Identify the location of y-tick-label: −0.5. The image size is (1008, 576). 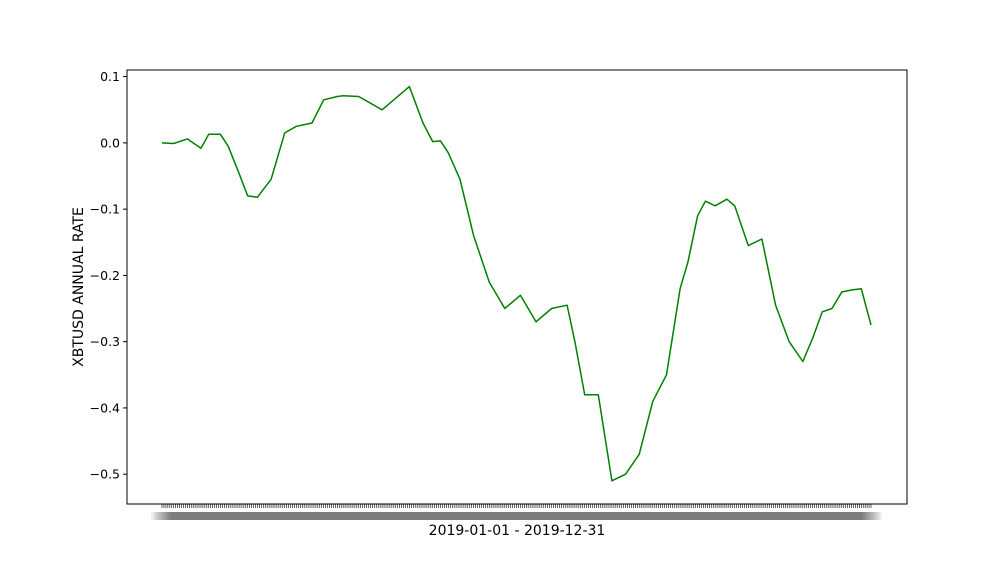
(105, 474).